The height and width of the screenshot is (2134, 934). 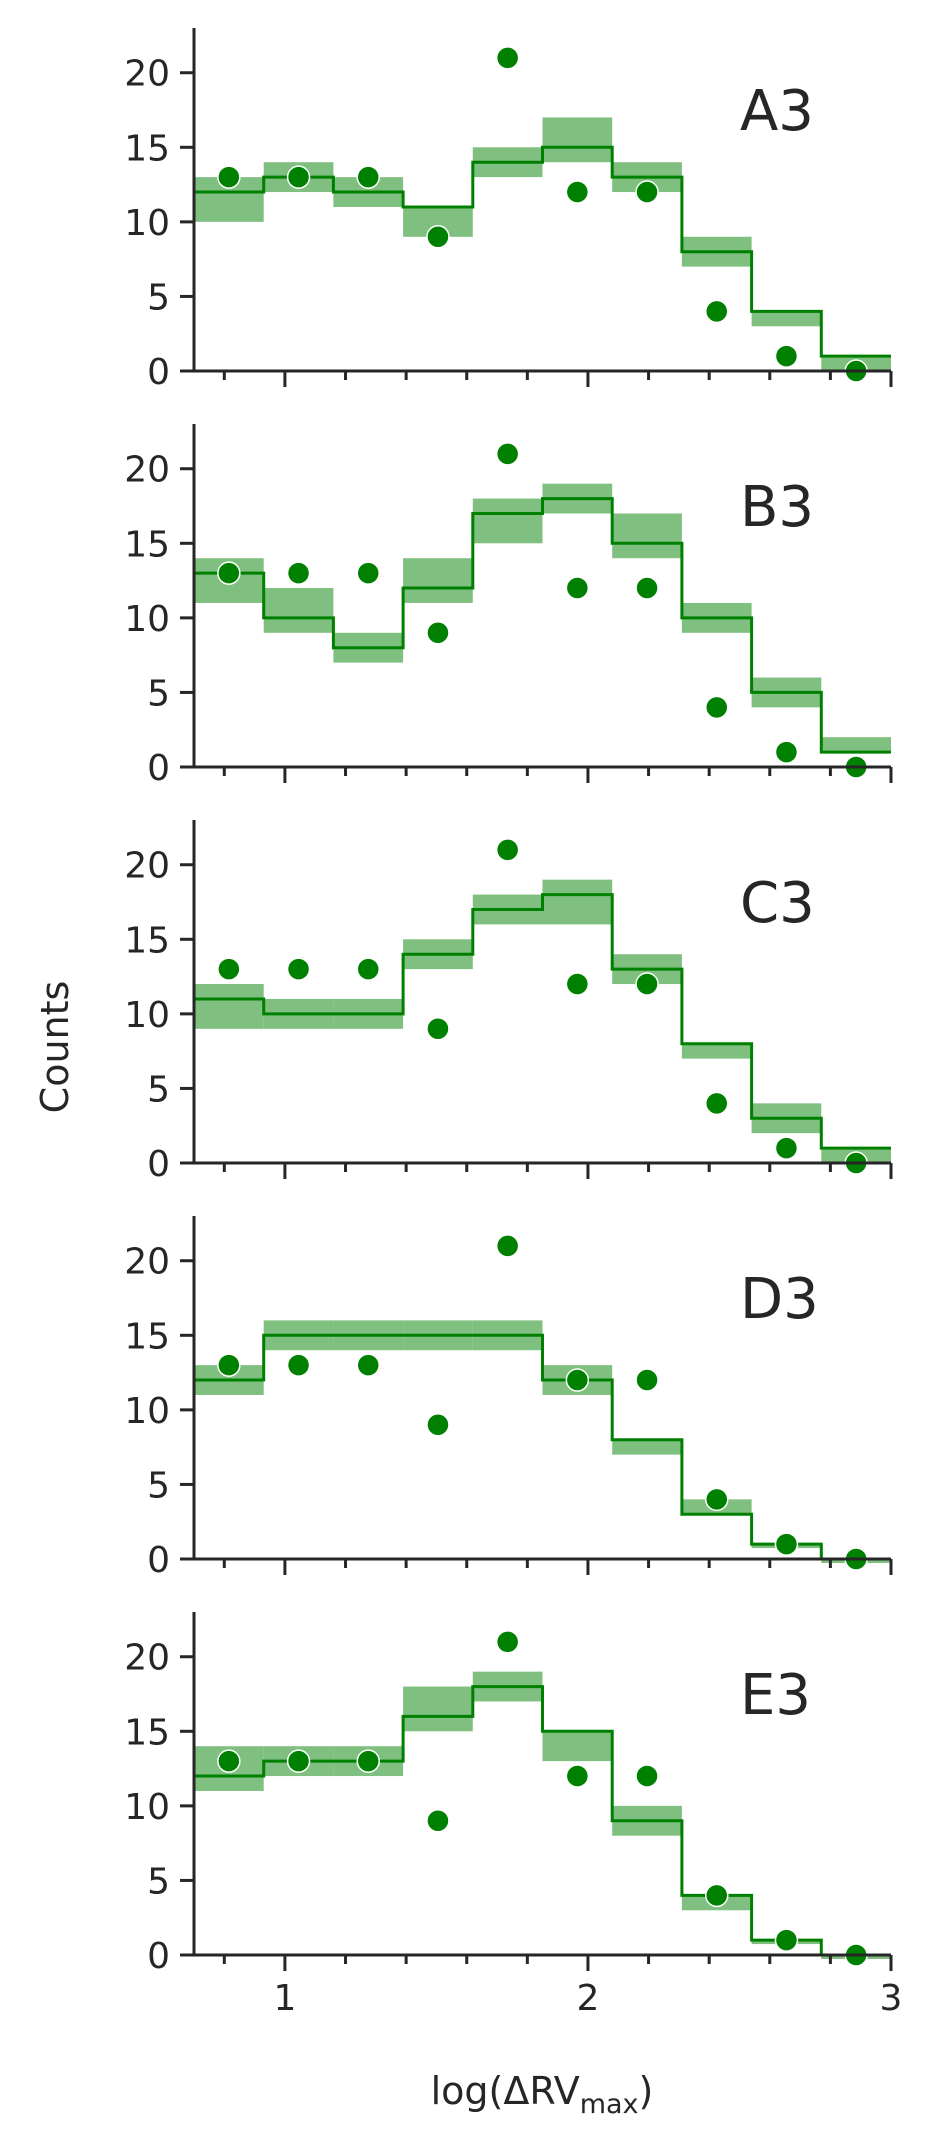 What do you see at coordinates (777, 507) in the screenshot?
I see `panel-label: B3` at bounding box center [777, 507].